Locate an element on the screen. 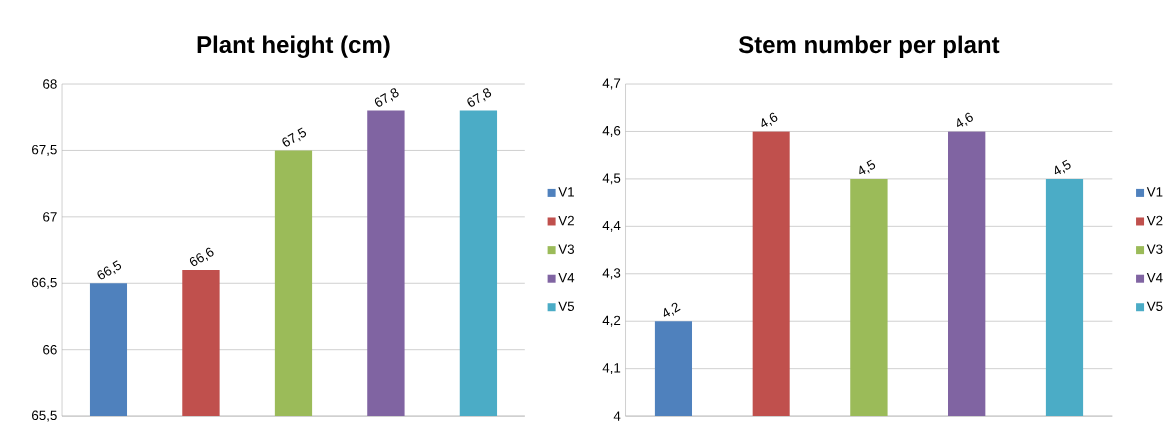 The width and height of the screenshot is (1171, 432). chart-title: Plant height (cm) is located at coordinates (293, 46).